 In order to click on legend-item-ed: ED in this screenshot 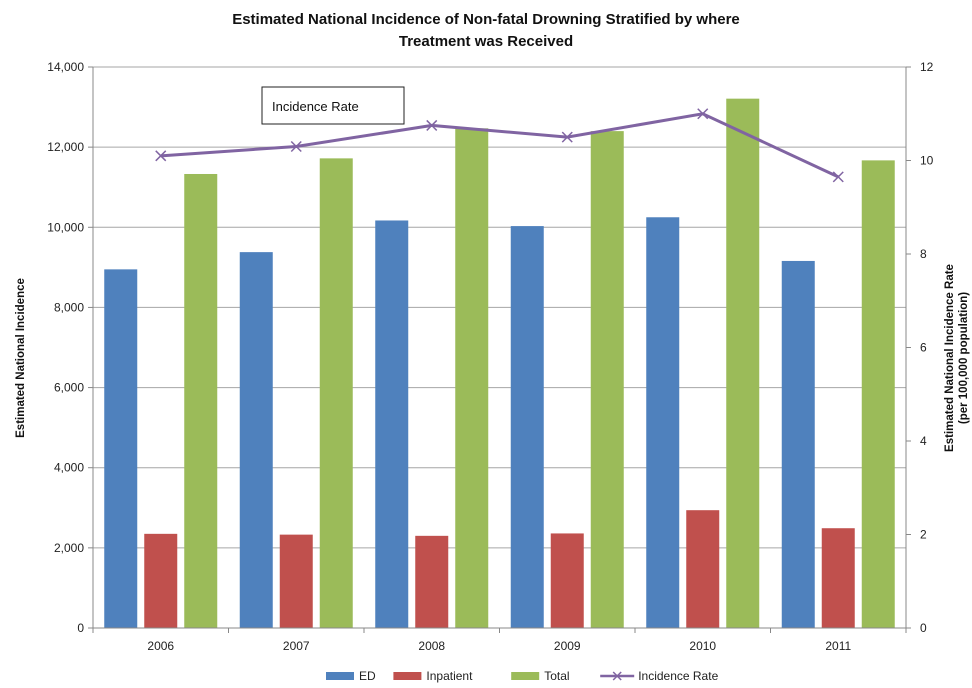, I will do `click(351, 676)`.